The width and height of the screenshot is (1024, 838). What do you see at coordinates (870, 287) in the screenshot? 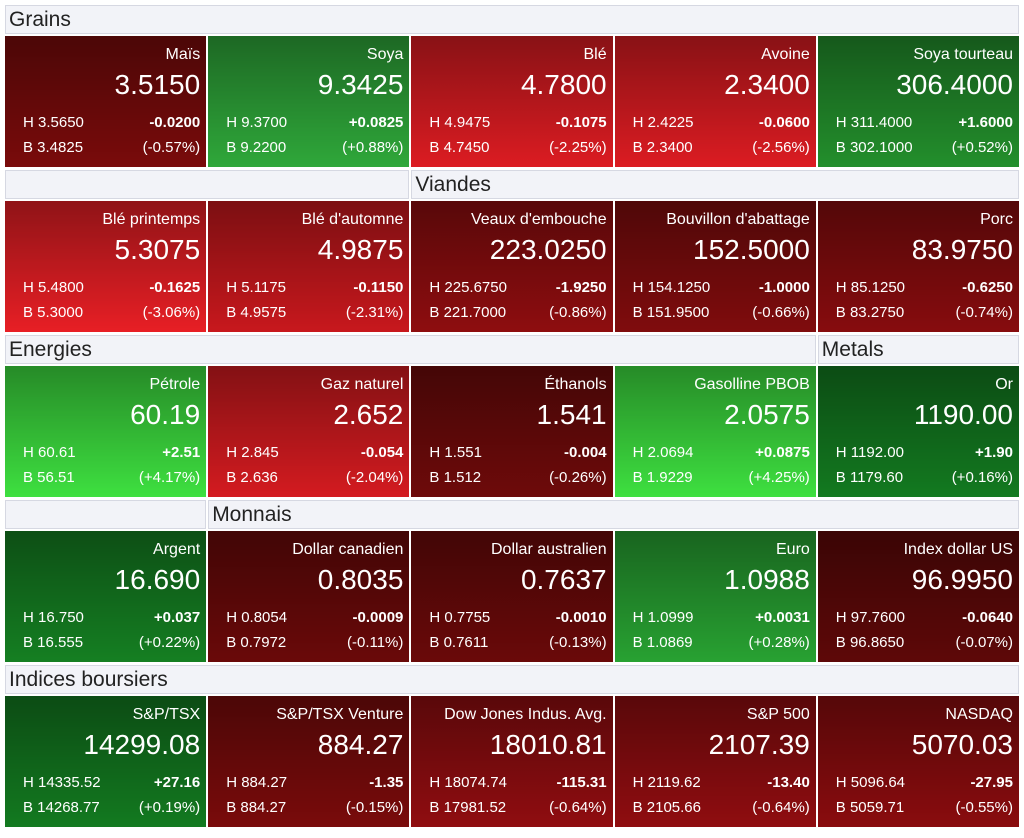
I see `high: H 85.1250` at bounding box center [870, 287].